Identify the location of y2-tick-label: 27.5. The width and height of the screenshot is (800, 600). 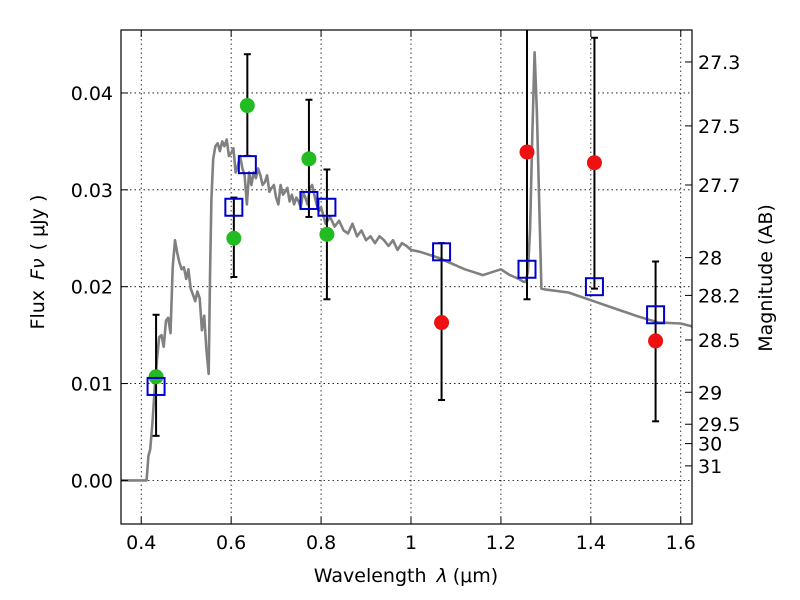
(719, 127).